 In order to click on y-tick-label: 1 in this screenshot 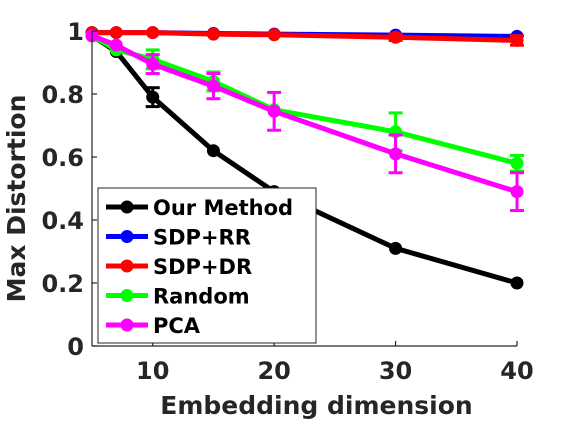, I will do `click(75, 32)`.